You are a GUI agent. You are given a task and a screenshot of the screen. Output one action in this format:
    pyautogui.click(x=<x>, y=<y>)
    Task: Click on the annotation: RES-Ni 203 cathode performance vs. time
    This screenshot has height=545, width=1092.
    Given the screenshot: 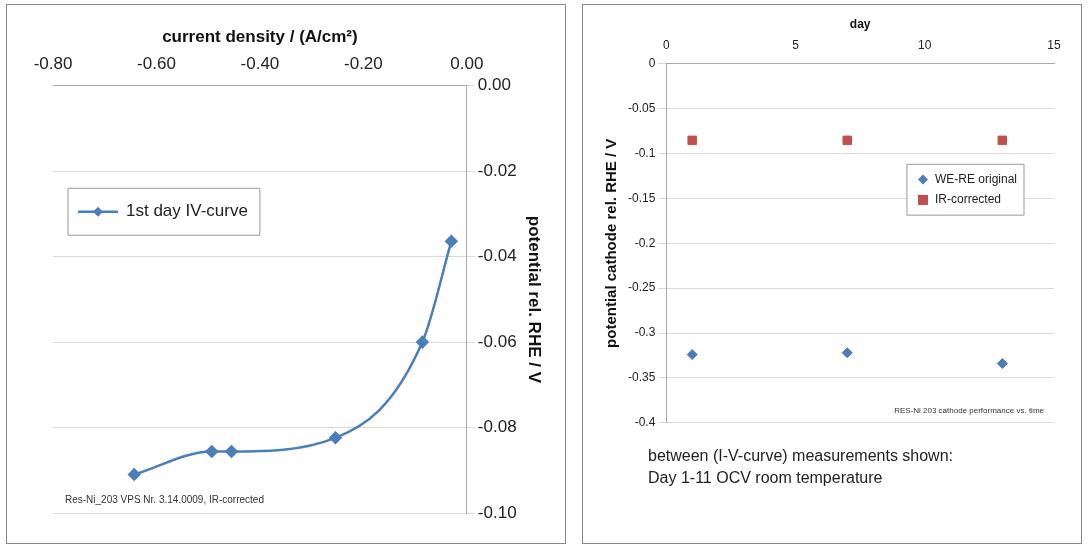 What is the action you would take?
    pyautogui.click(x=969, y=410)
    